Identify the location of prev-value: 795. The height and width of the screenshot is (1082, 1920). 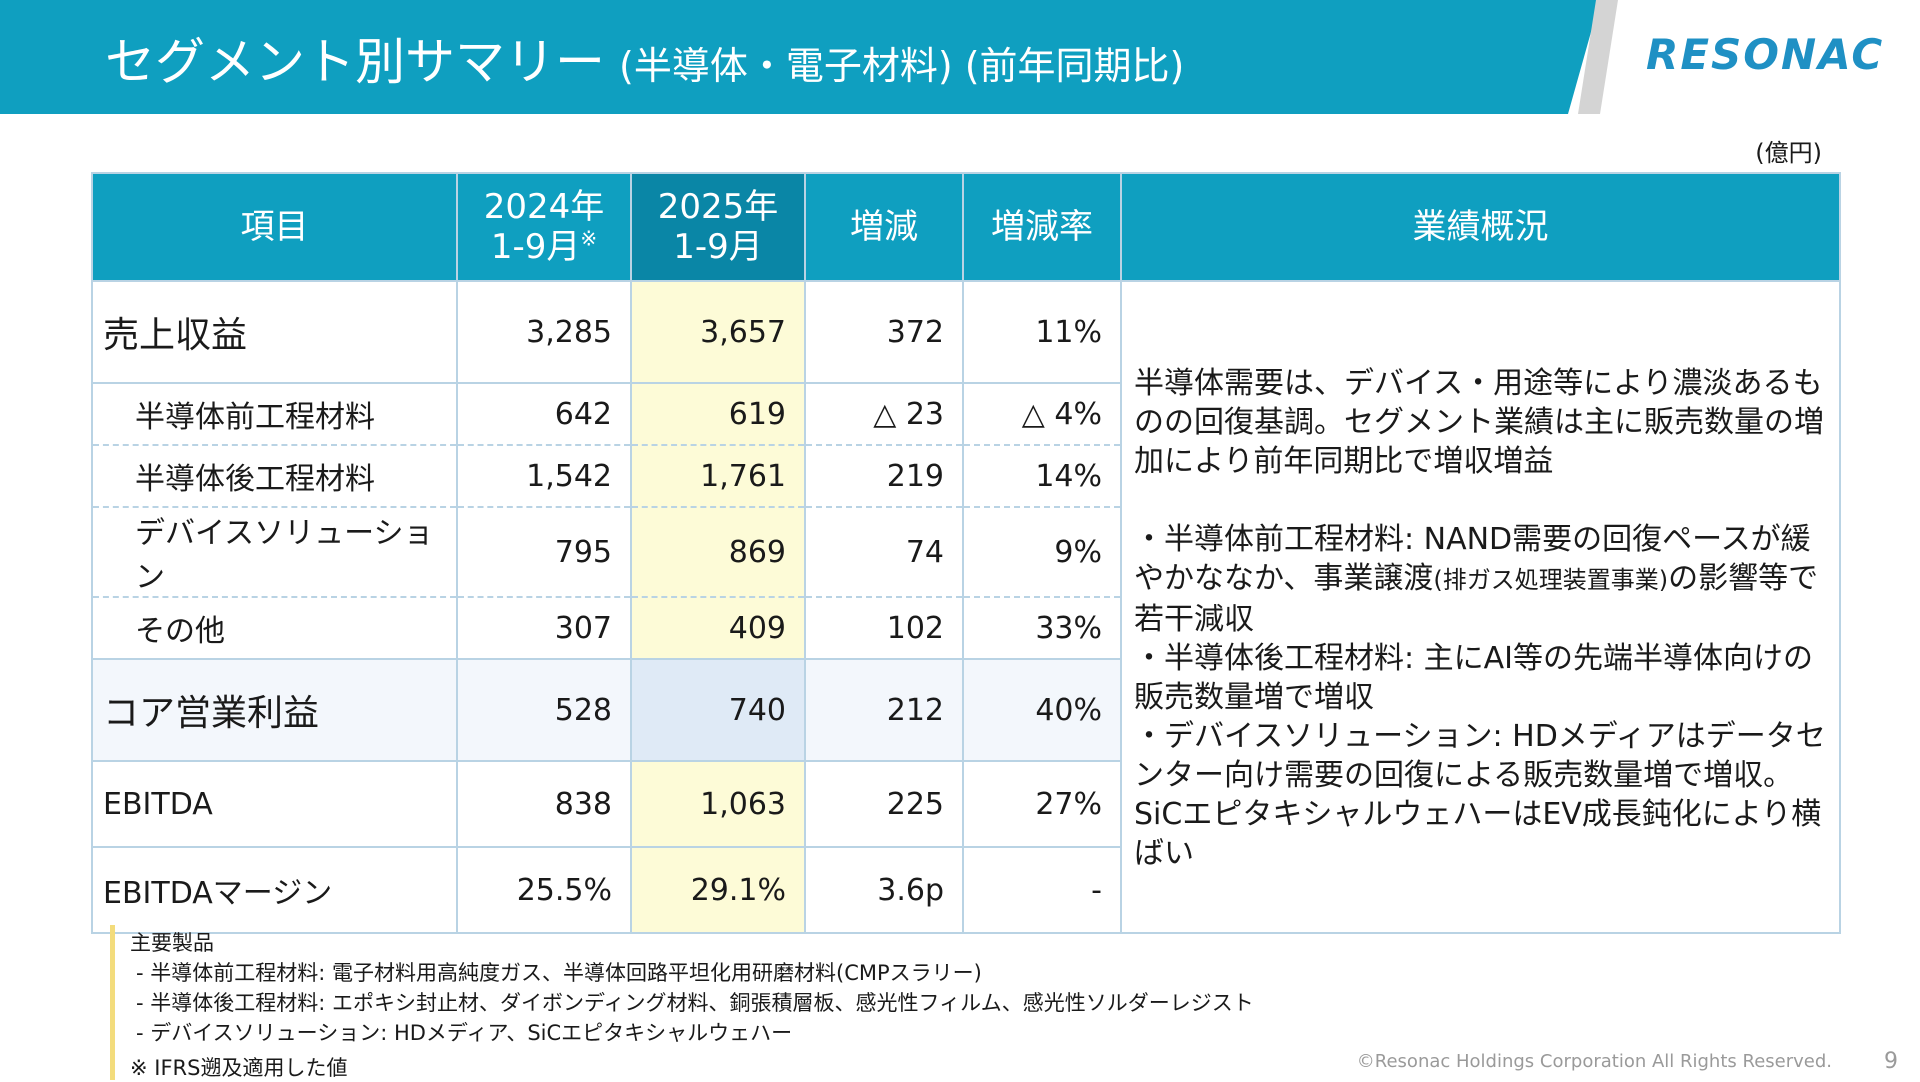
(544, 552).